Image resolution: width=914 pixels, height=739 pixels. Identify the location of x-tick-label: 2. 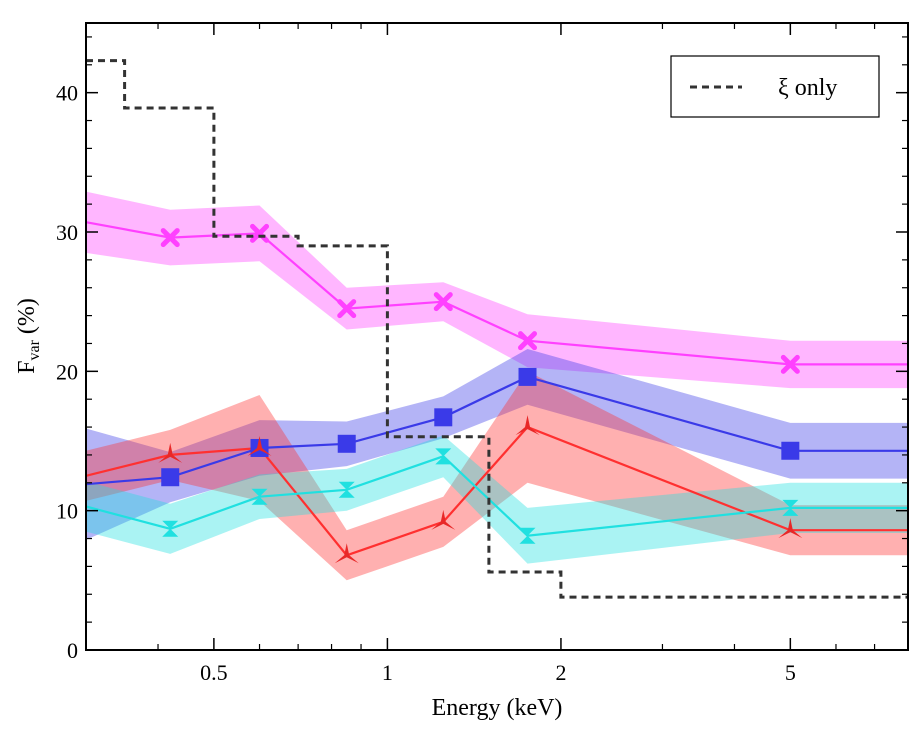
(560, 672).